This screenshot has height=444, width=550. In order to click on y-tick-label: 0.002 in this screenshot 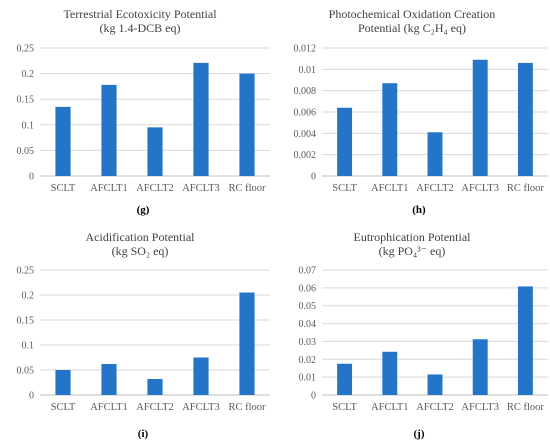, I will do `click(305, 155)`.